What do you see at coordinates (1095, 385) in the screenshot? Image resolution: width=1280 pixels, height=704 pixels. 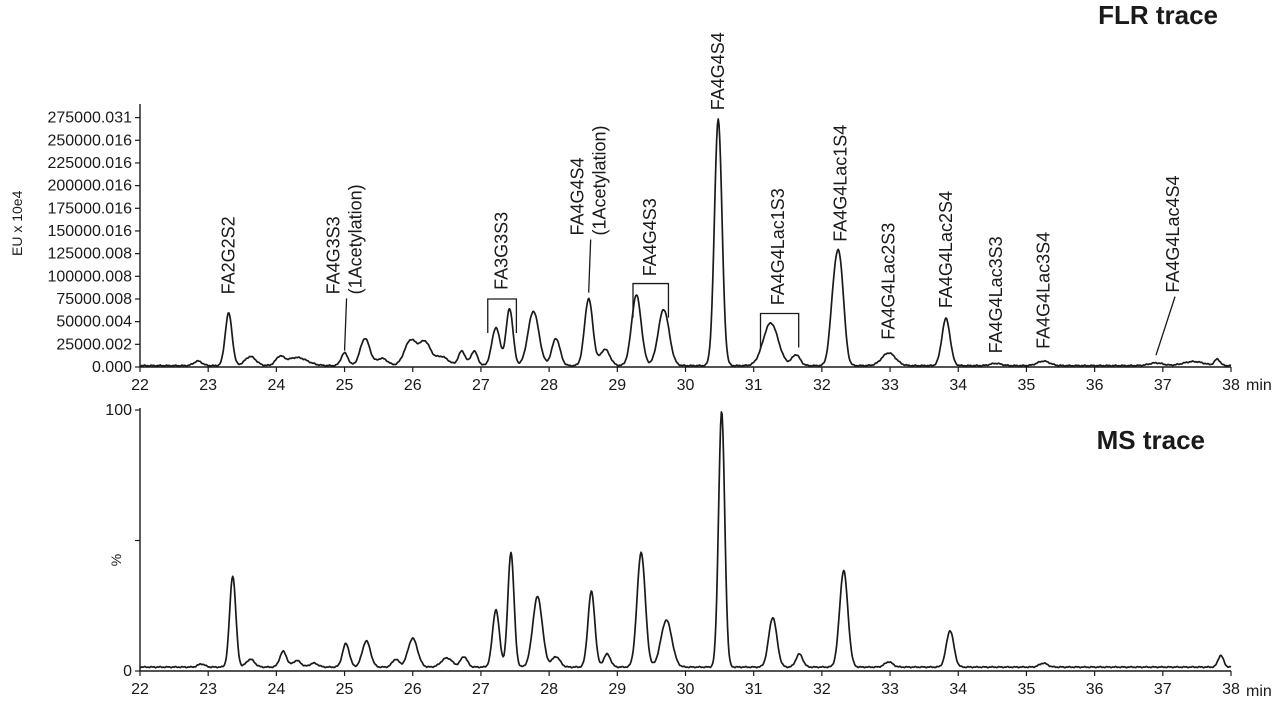 I see `flr-x-tick-label: 36` at bounding box center [1095, 385].